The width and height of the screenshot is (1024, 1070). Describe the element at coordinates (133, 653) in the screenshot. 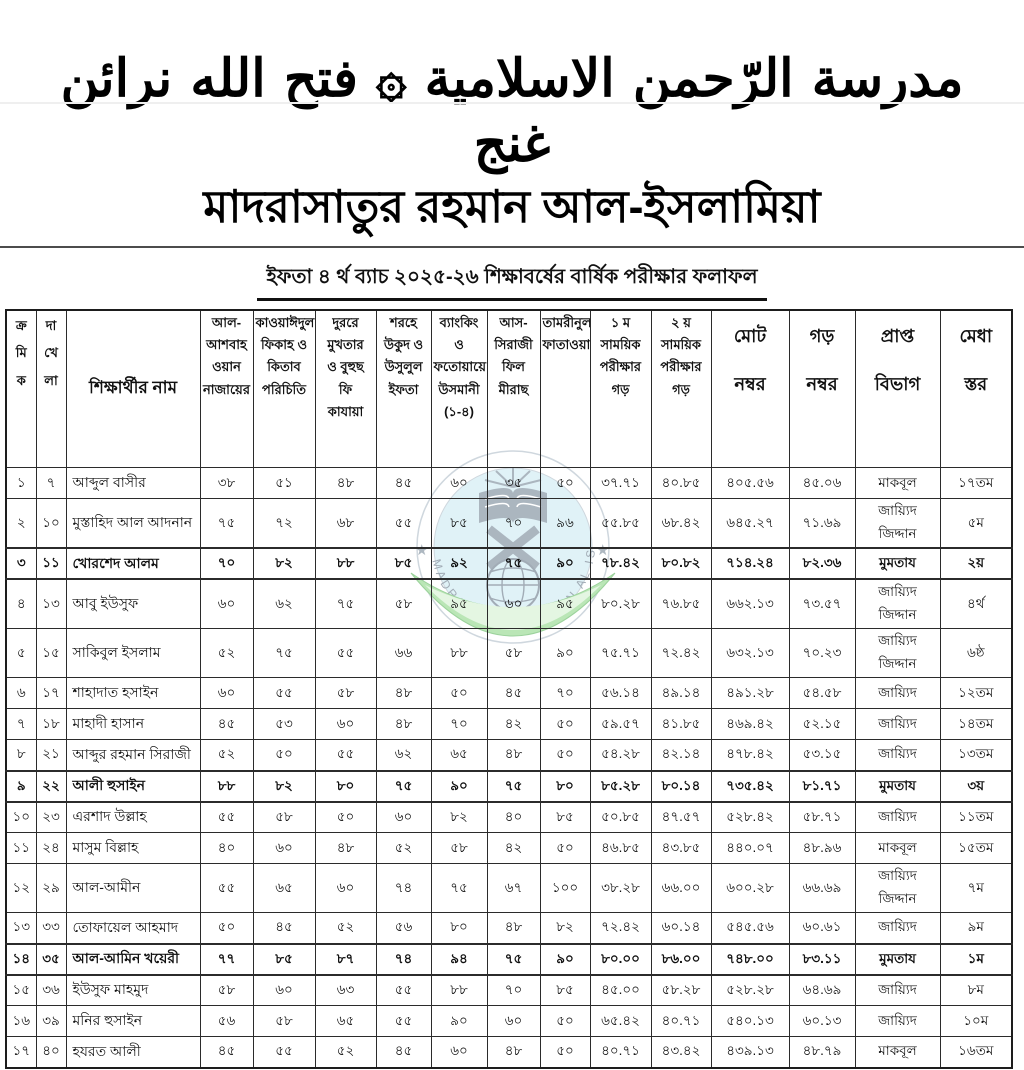

I see `name-cell: সাকিবুল ইসলাম` at that location.